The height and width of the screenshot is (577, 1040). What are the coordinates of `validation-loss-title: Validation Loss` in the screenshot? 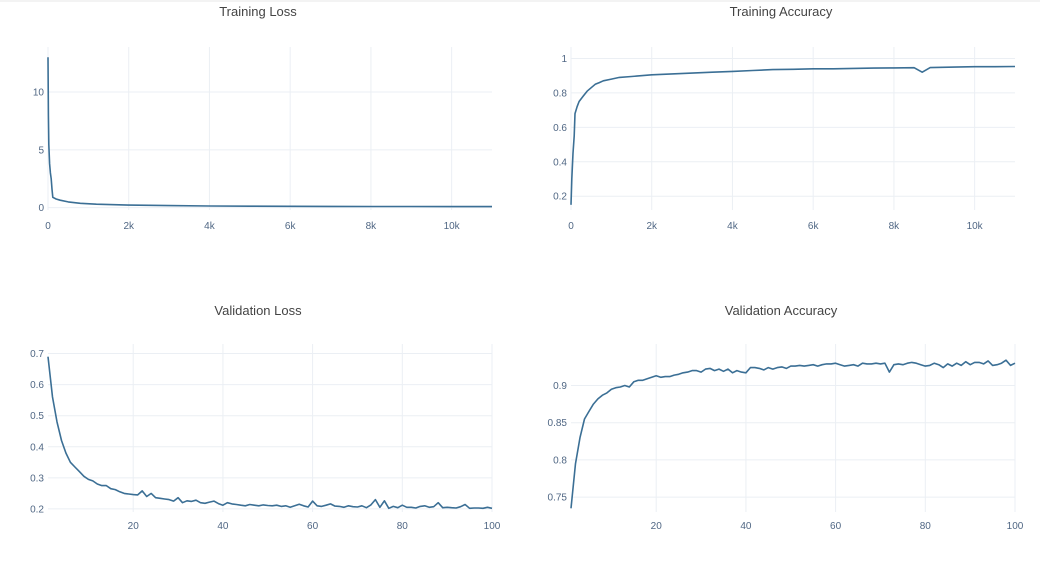 It's located at (258, 310).